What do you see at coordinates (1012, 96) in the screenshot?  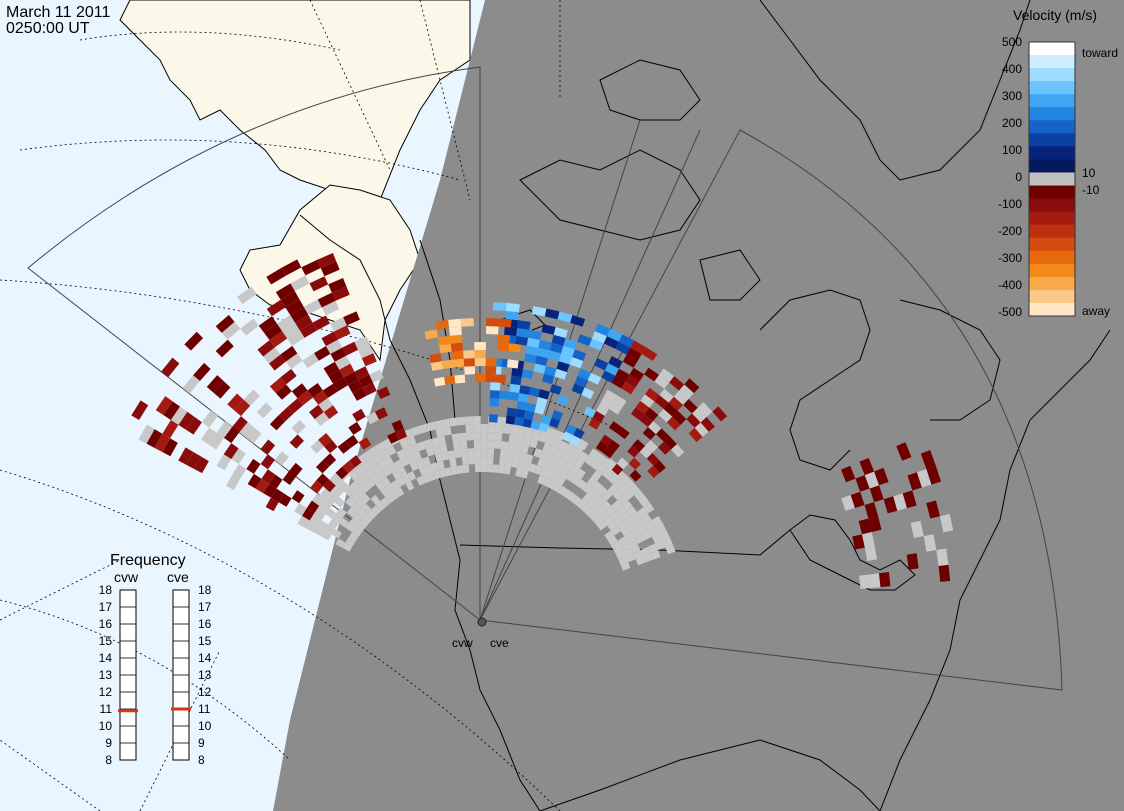 I see `velocity-tick-label: 300` at bounding box center [1012, 96].